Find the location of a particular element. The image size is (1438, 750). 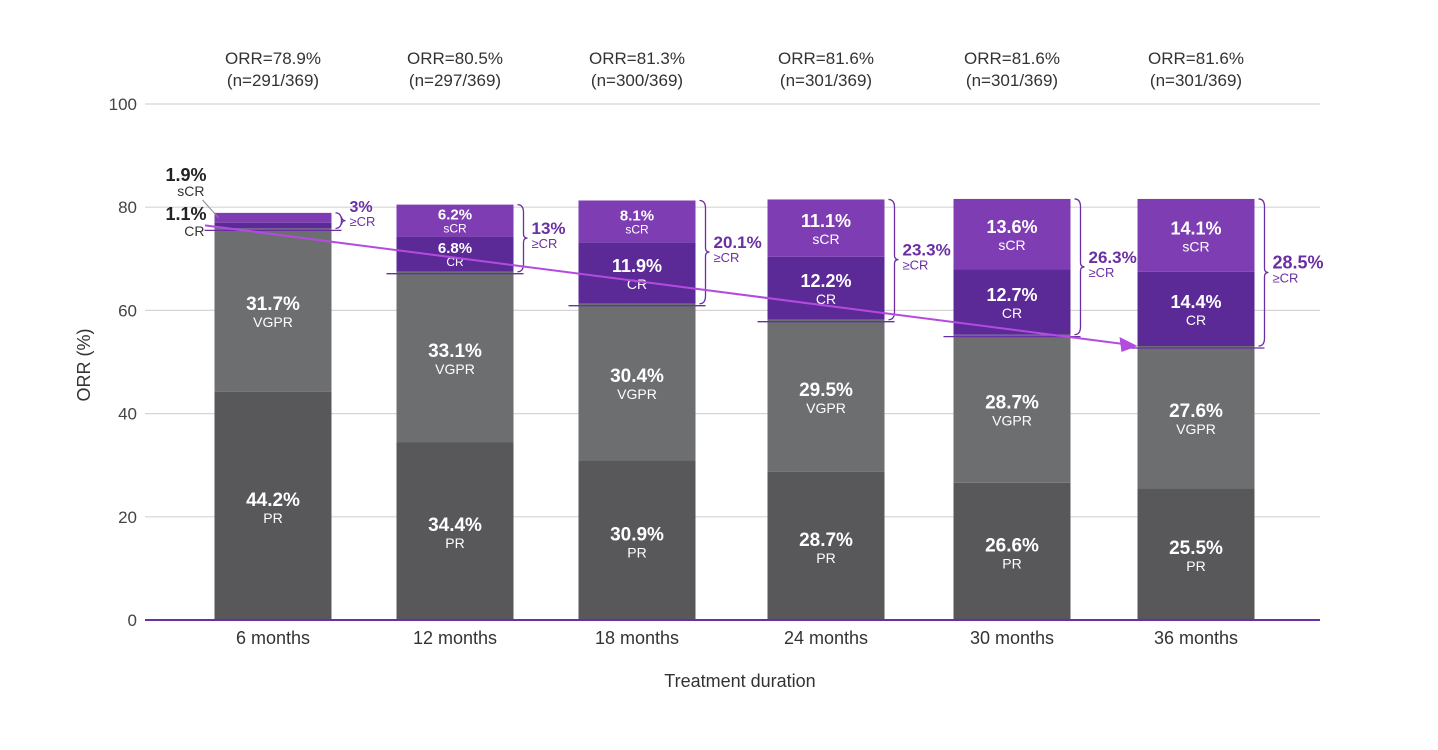

y-tick-label: 40 is located at coordinates (127, 414).